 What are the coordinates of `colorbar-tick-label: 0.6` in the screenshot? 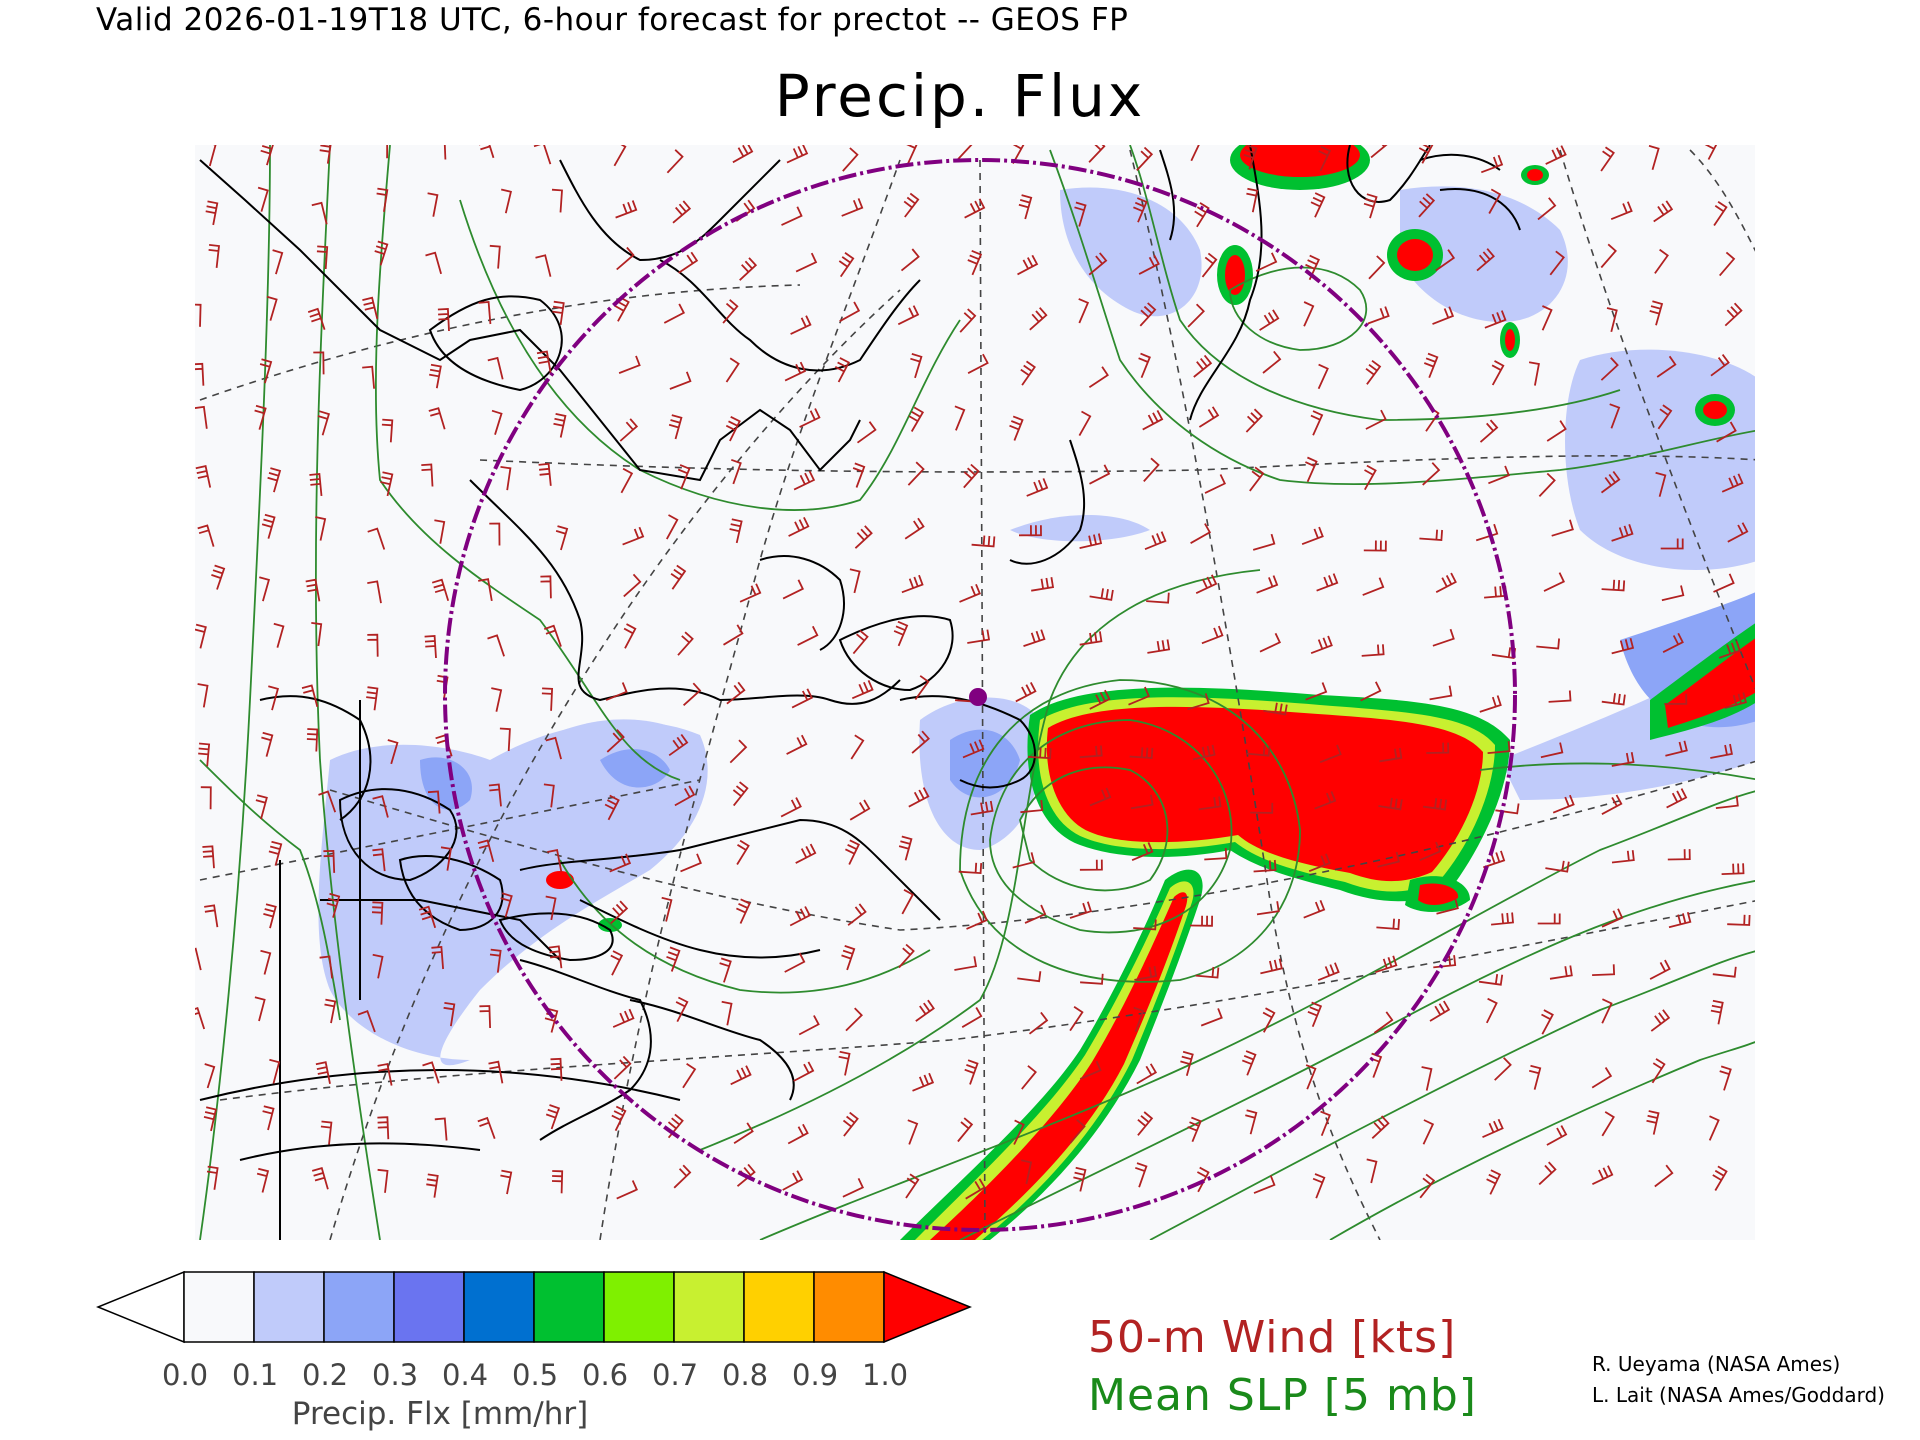 It's located at (605, 1375).